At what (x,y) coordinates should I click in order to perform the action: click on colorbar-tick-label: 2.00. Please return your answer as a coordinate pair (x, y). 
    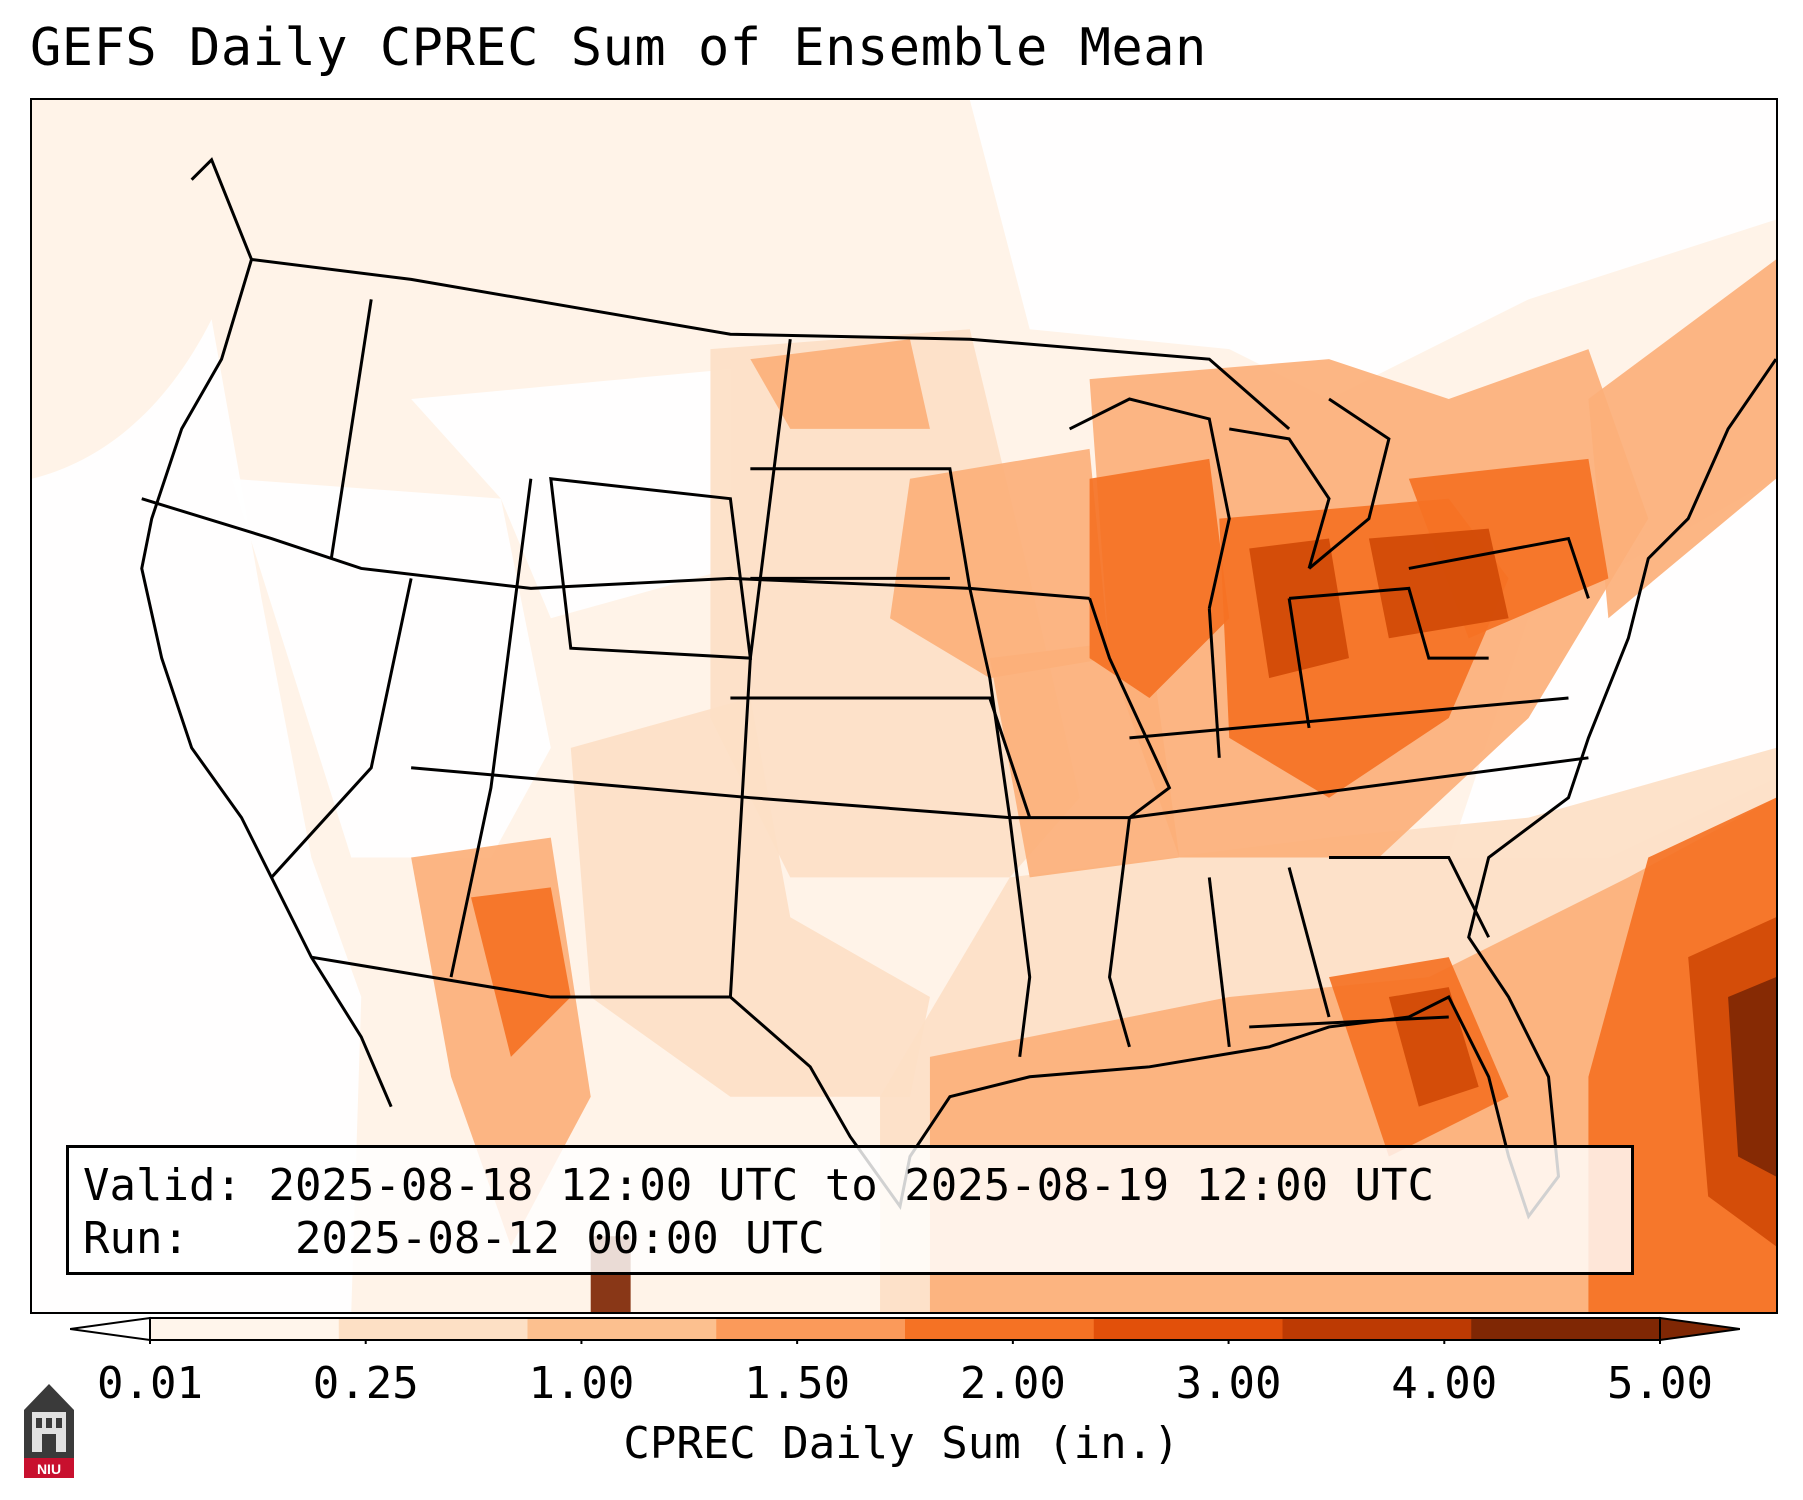
    Looking at the image, I should click on (1012, 1383).